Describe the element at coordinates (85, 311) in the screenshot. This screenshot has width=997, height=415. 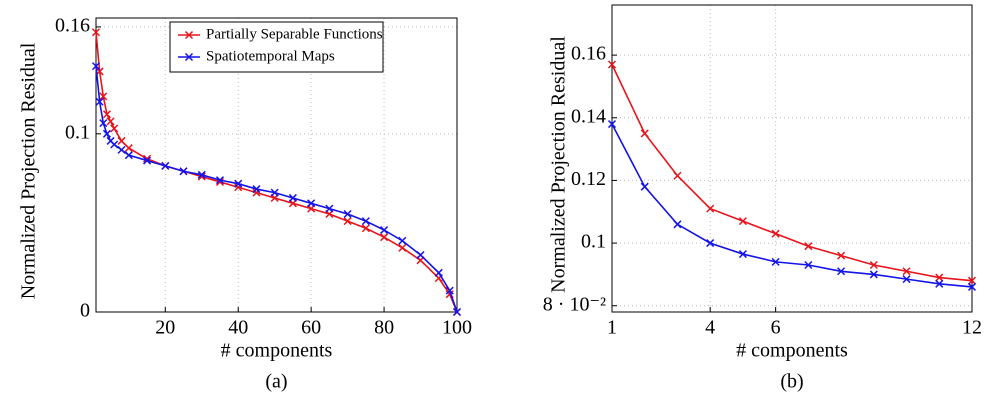
I see `y-tick-label: 0` at that location.